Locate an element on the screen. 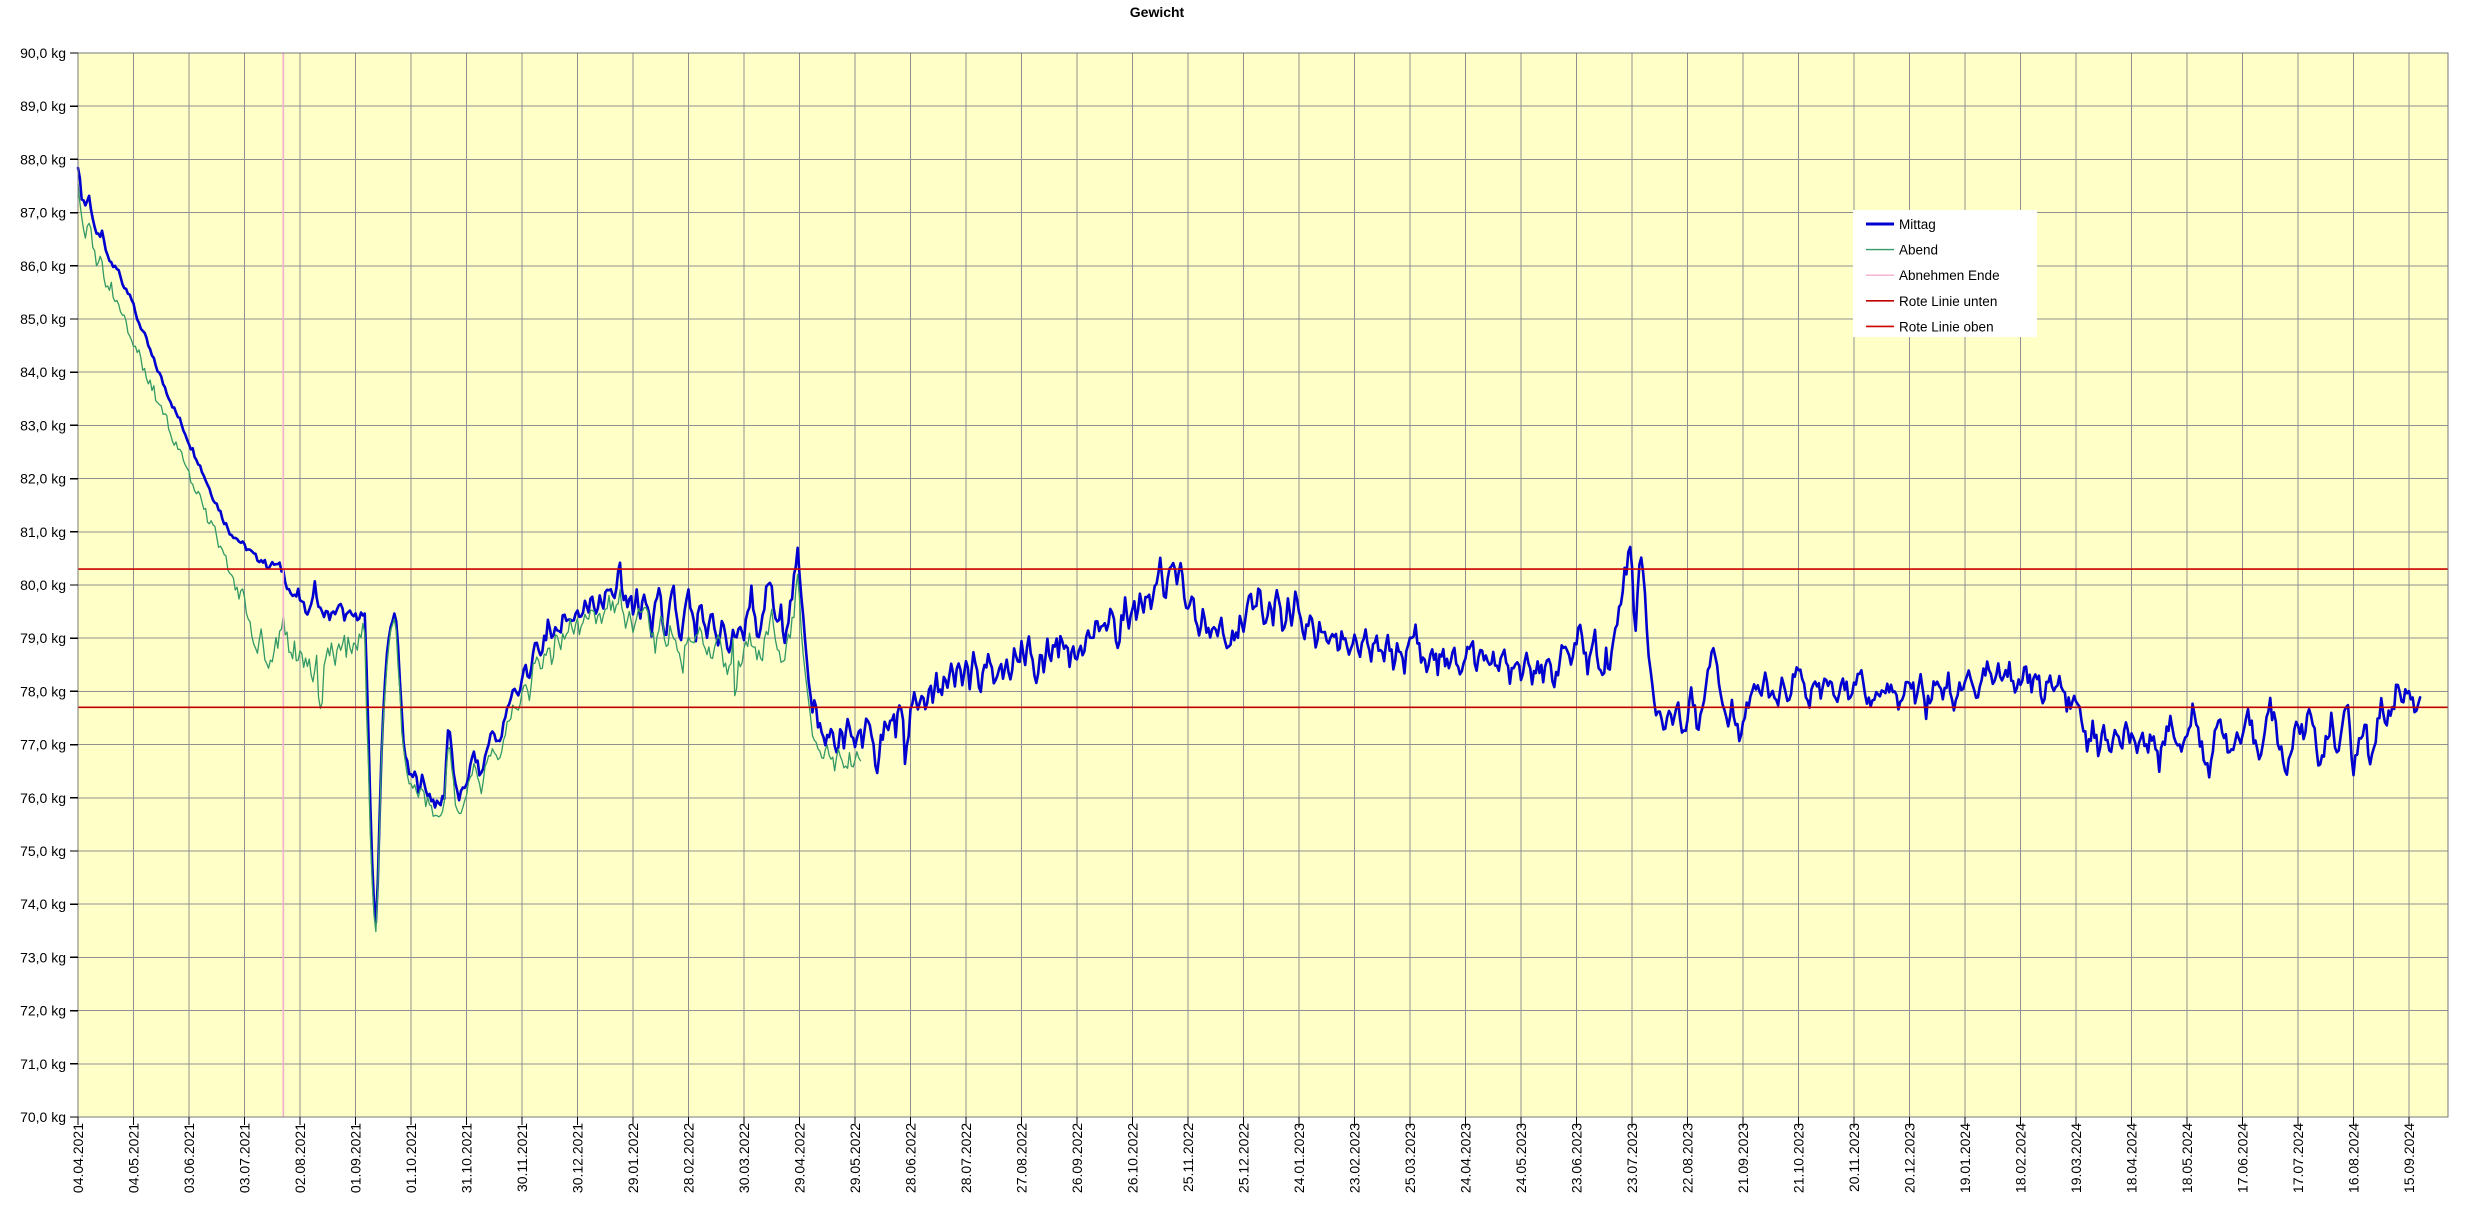 This screenshot has height=1232, width=2487. x-tick-label: 20.11.2023 is located at coordinates (1854, 1157).